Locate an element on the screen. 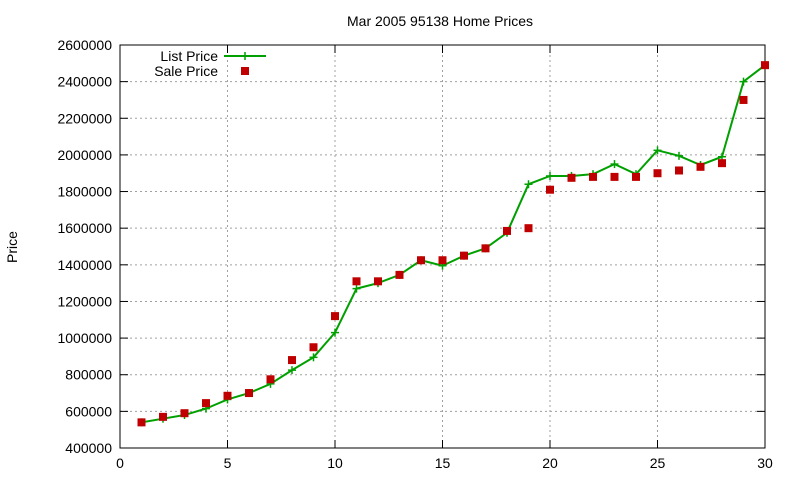 This screenshot has height=480, width=800. chart-title: Mar 2005 95138 Home Prices is located at coordinates (440, 21).